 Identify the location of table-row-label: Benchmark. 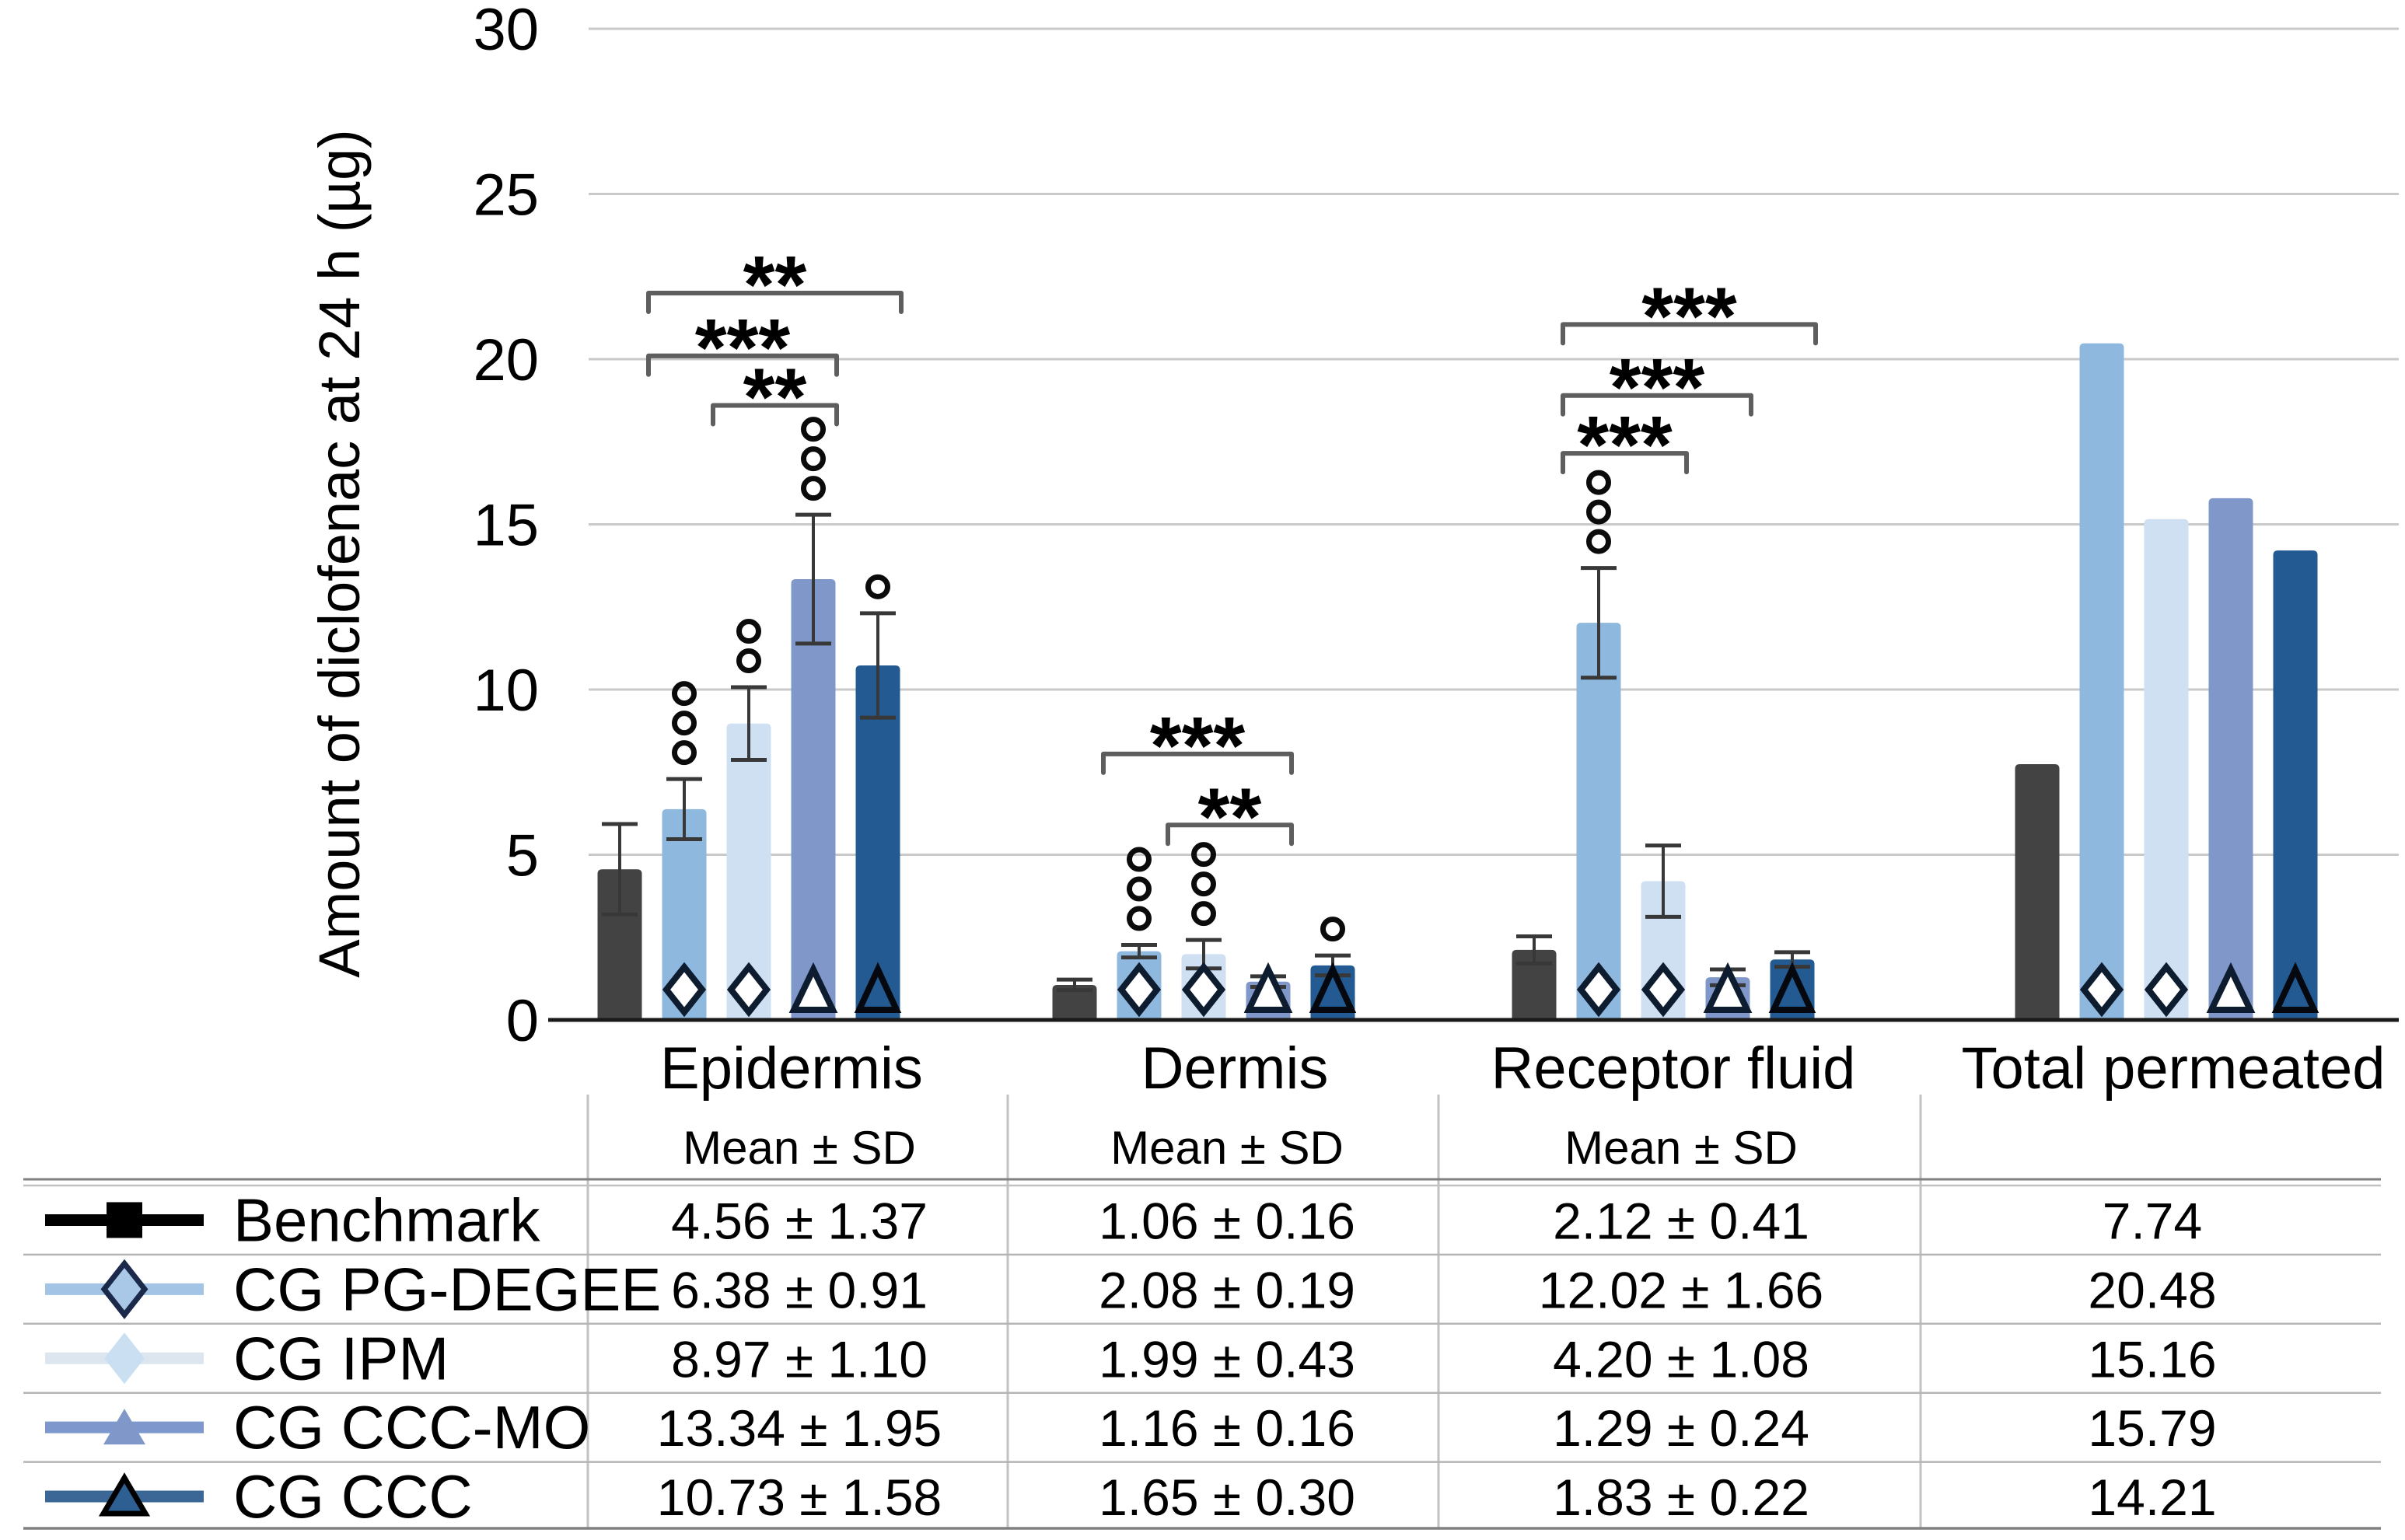
(386, 1220).